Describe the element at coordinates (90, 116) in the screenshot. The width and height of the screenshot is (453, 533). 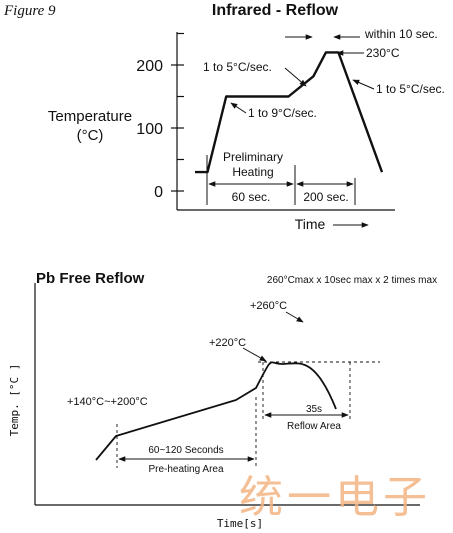
I see `y-axis-label: Temperature` at that location.